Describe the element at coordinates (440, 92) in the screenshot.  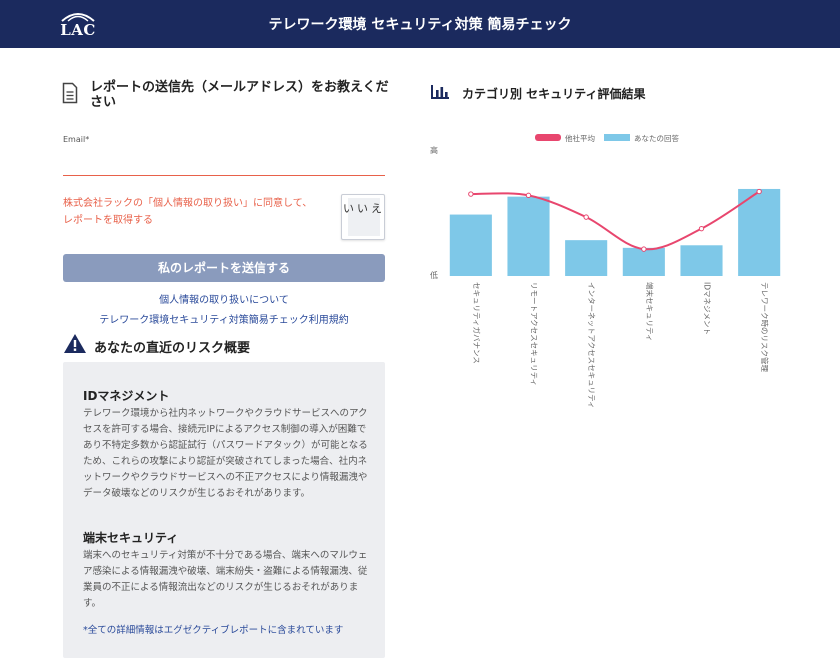
I see `bar-chart-icon` at that location.